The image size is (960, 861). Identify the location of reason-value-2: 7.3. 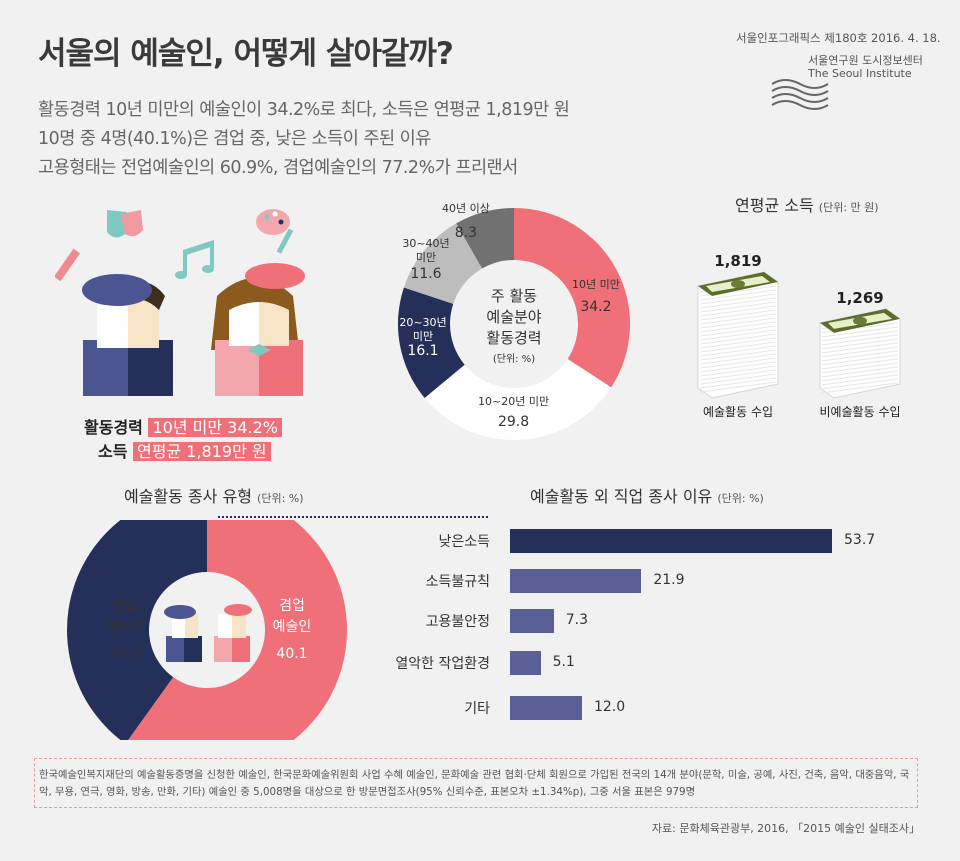
(577, 620).